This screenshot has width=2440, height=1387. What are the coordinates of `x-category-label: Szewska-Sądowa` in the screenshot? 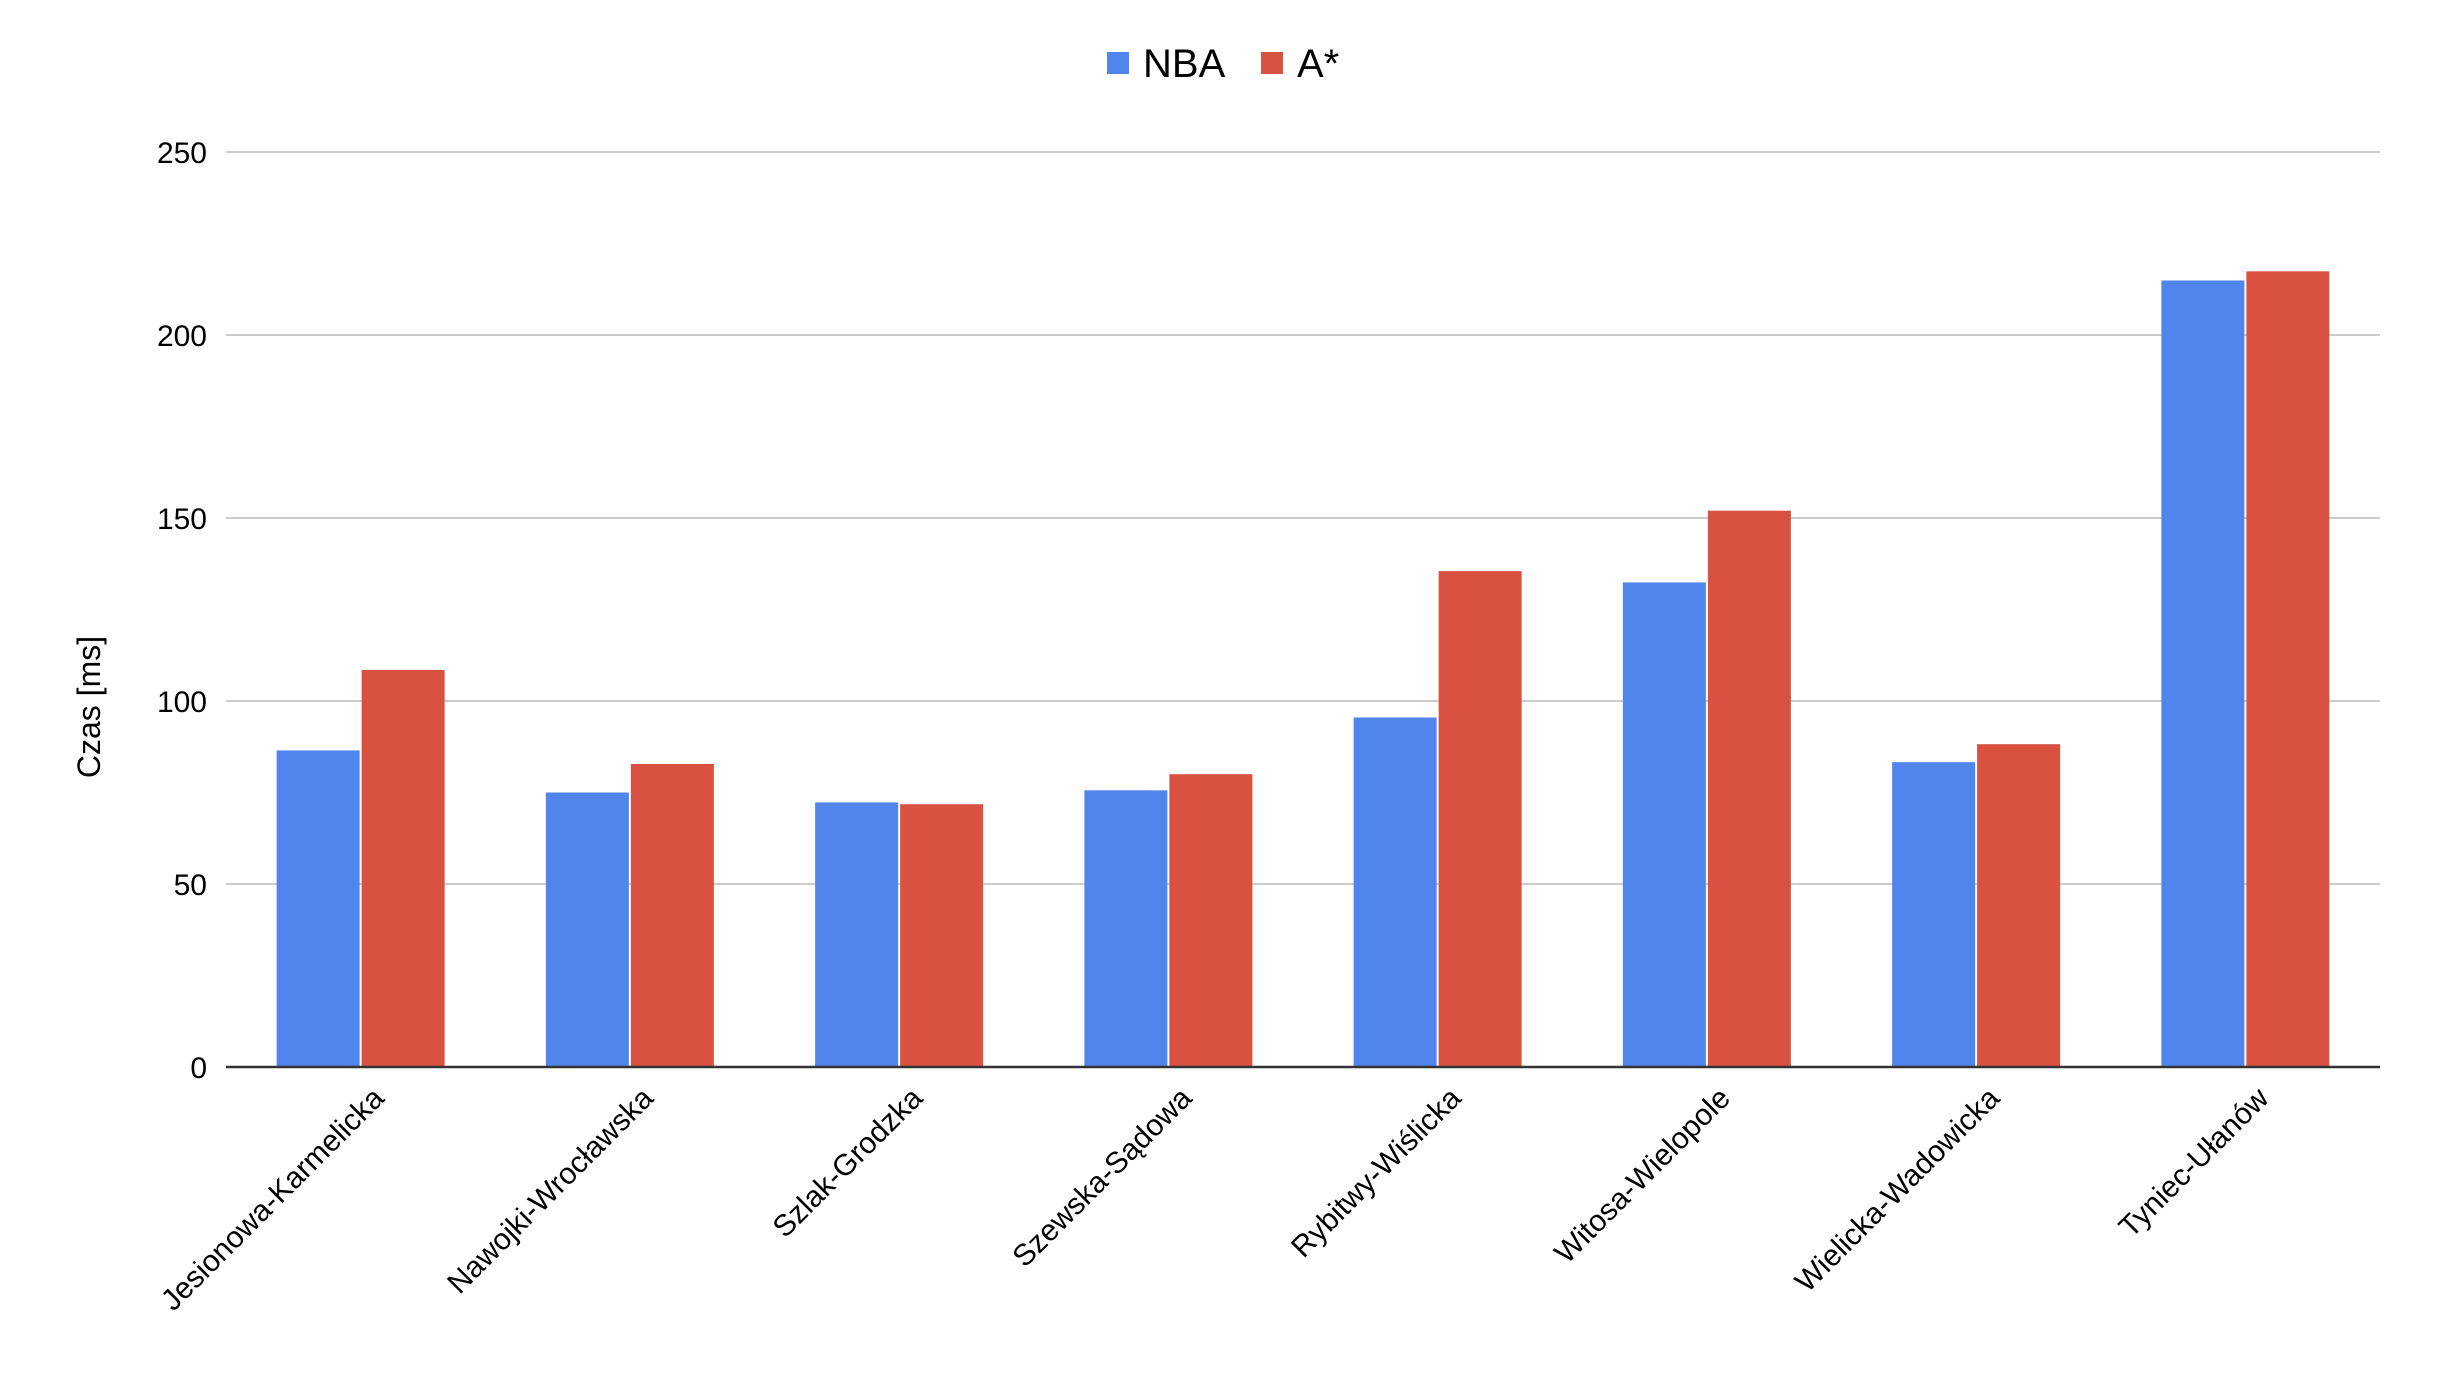 It's located at (1102, 1177).